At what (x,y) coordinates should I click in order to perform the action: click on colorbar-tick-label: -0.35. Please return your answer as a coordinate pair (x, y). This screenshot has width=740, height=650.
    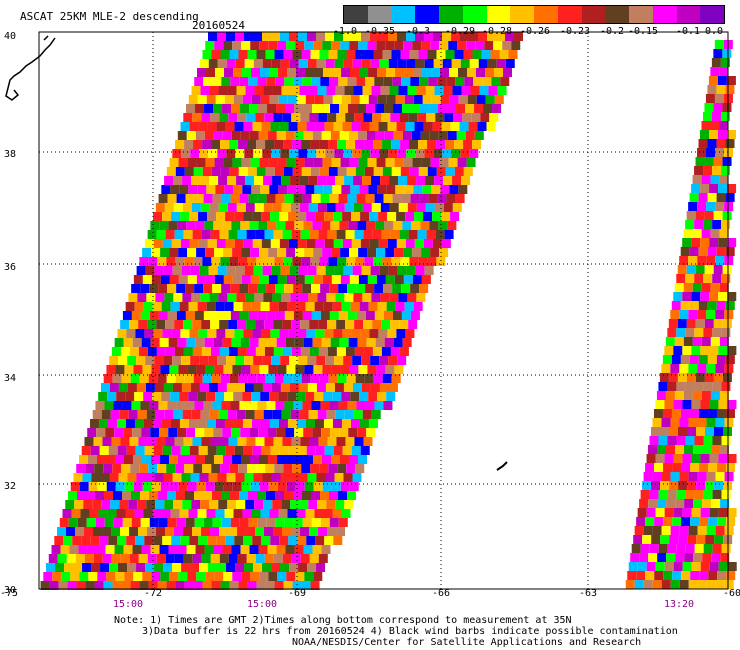
    Looking at the image, I should click on (380, 31).